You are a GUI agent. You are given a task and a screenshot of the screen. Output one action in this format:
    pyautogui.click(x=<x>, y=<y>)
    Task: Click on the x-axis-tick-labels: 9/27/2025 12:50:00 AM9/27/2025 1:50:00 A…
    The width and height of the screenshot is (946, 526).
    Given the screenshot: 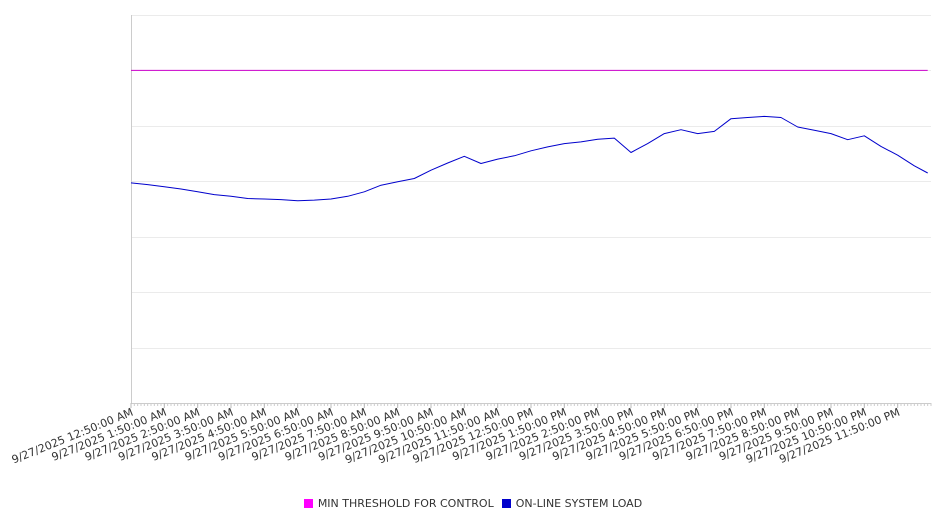 What is the action you would take?
    pyautogui.click(x=456, y=434)
    